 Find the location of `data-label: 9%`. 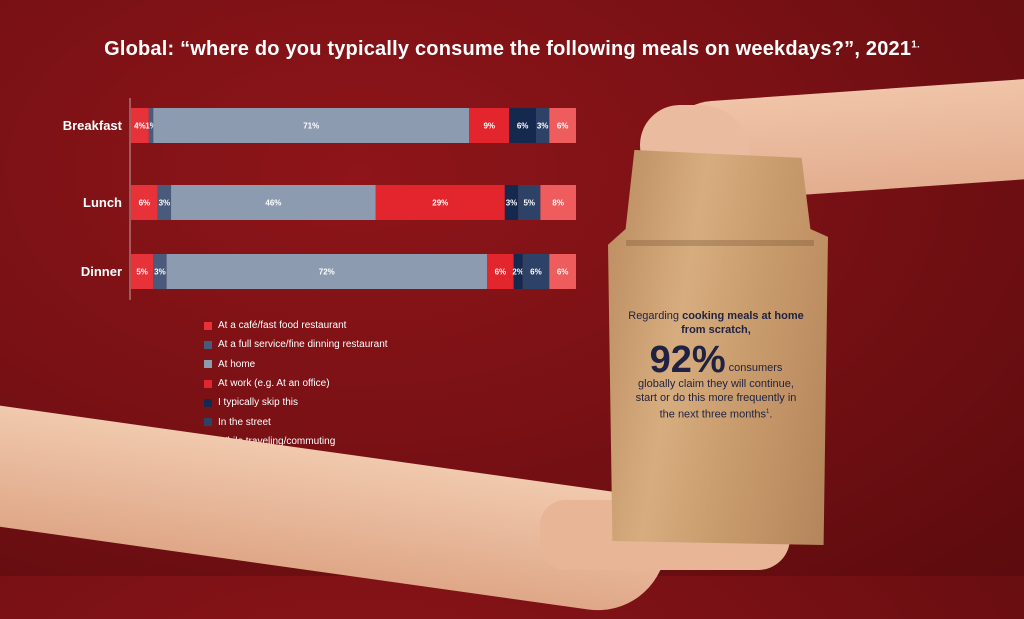

data-label: 9% is located at coordinates (489, 126).